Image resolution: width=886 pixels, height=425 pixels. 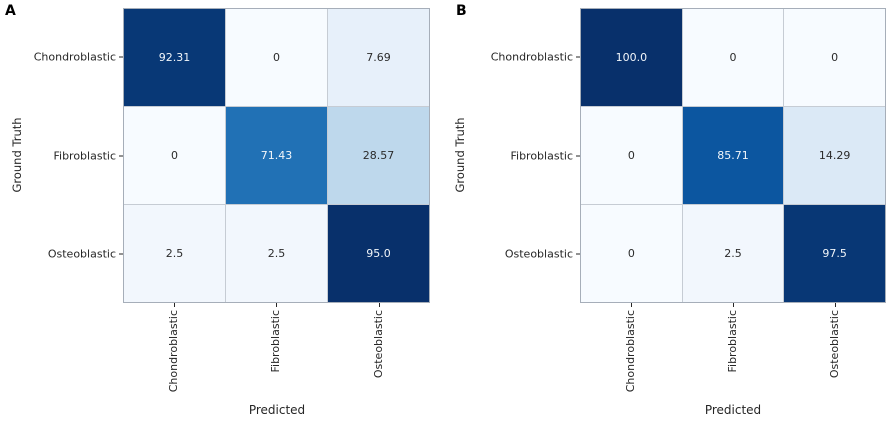 I want to click on heatmap-cell: 92.31, so click(x=174, y=57).